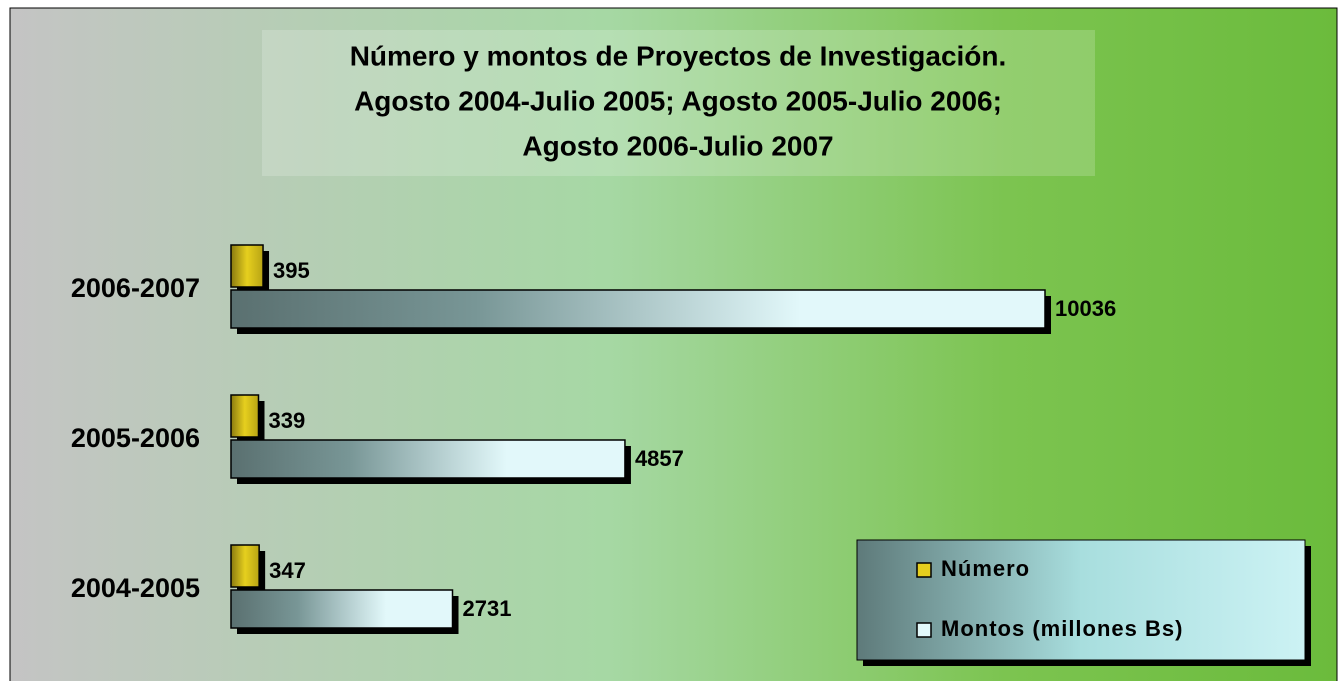 Image resolution: width=1343 pixels, height=681 pixels. Describe the element at coordinates (985, 568) in the screenshot. I see `legend-label: Número` at that location.